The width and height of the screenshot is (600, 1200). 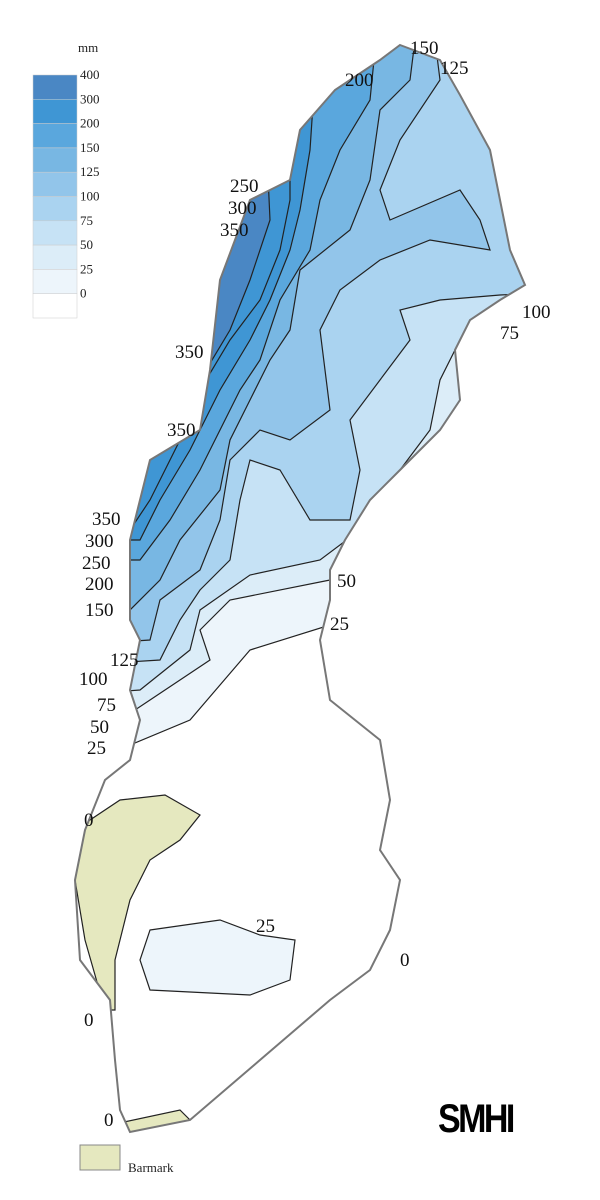 I want to click on legend-label: 300, so click(x=90, y=98).